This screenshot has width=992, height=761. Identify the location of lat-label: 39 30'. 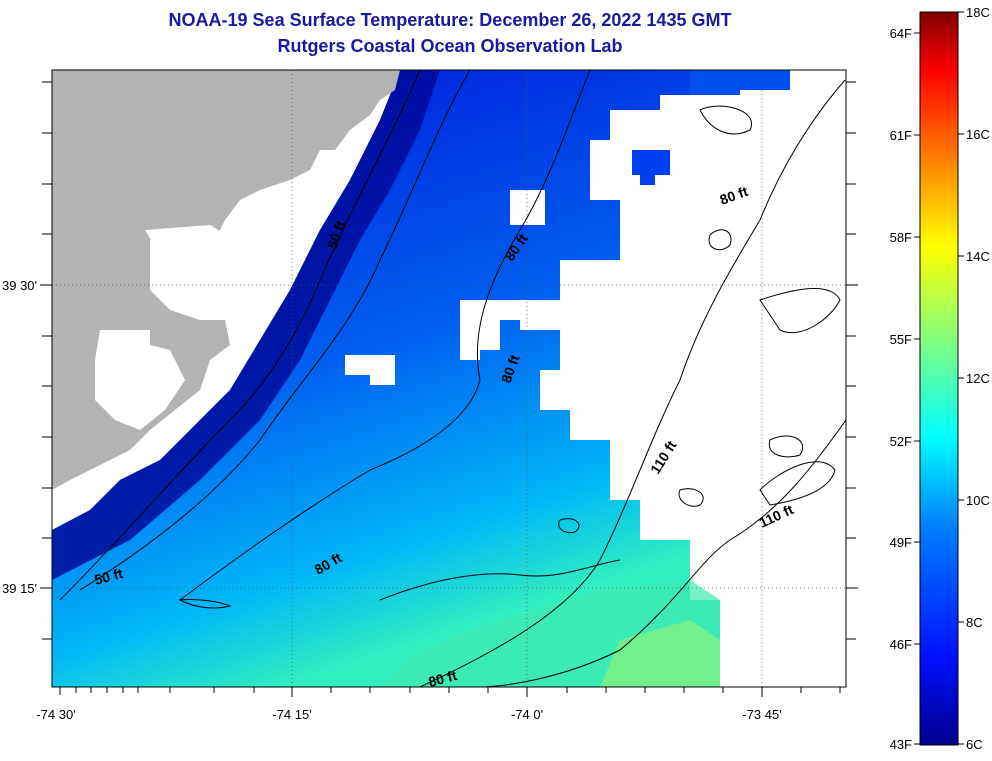
(19, 285).